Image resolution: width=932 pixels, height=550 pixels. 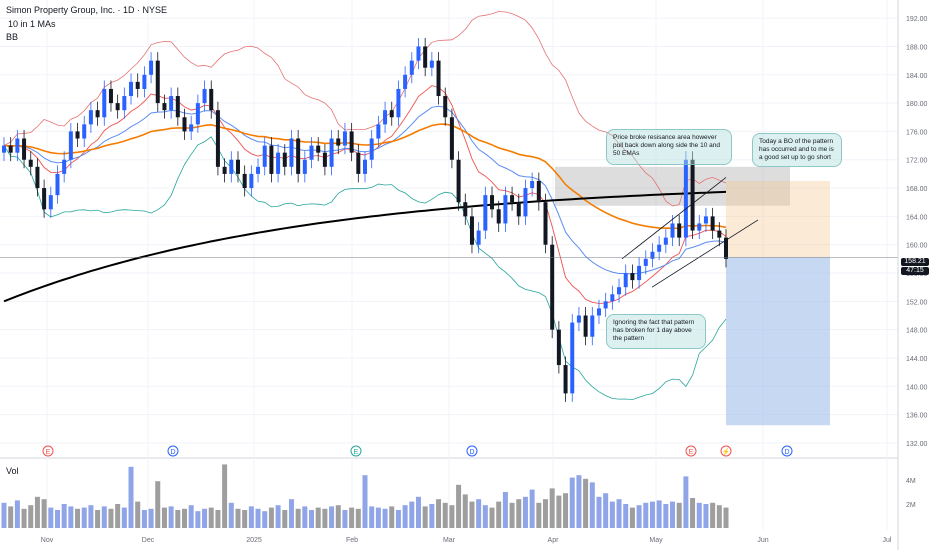 I want to click on indicator-ma-label: 10 in 1 MAs, so click(x=32, y=24).